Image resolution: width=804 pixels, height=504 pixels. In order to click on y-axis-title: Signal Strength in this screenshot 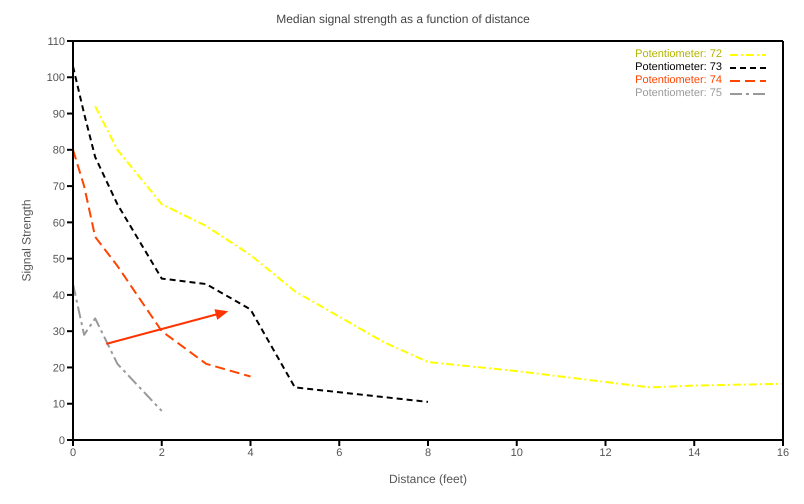, I will do `click(26, 240)`.